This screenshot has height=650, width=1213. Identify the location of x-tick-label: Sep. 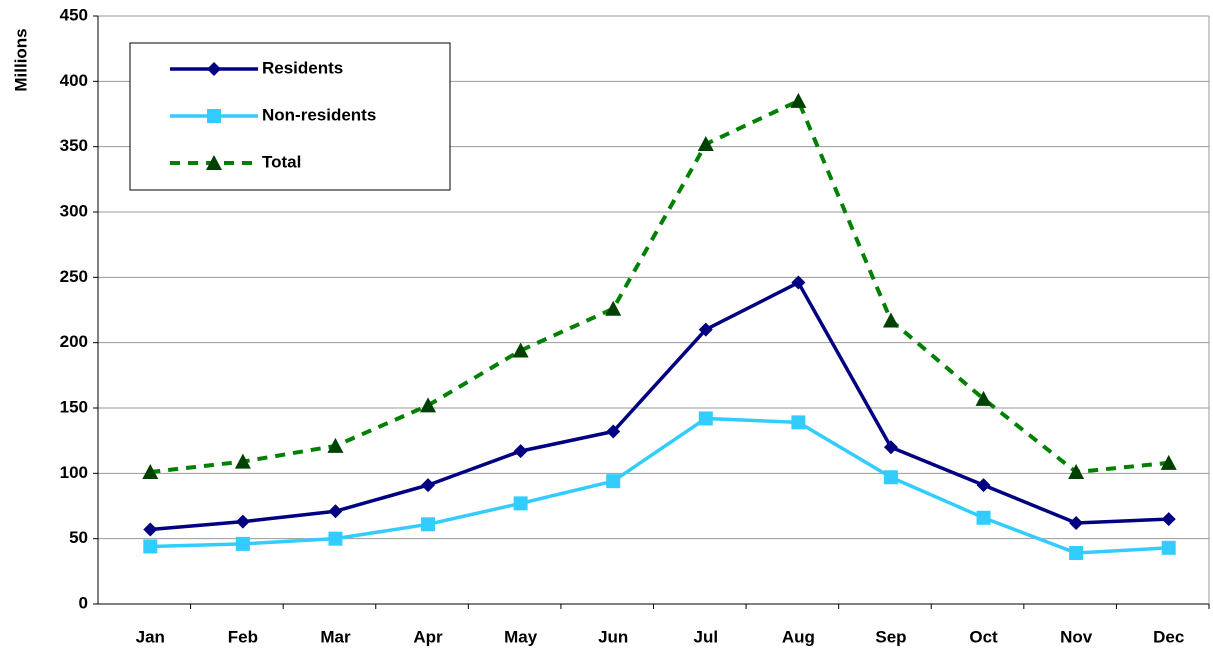
(890, 636).